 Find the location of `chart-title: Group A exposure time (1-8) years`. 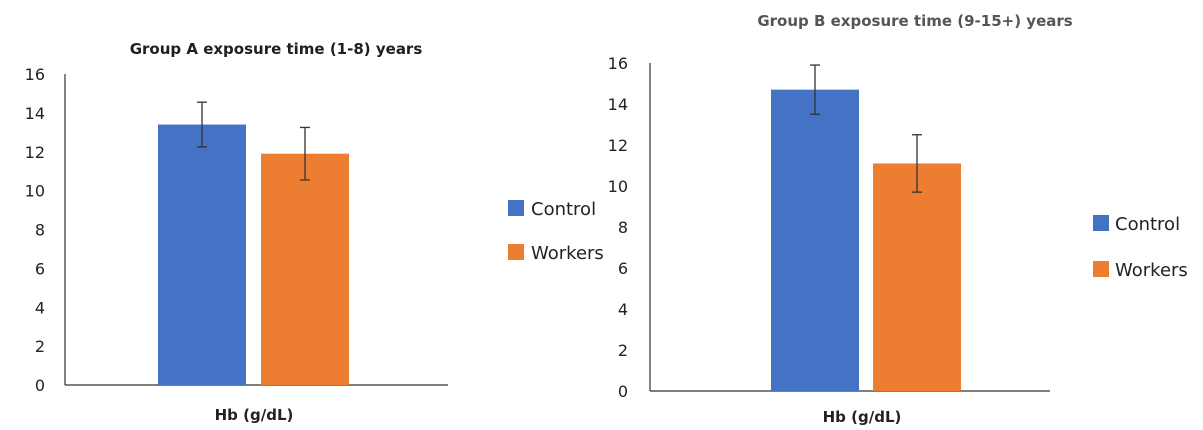

chart-title: Group A exposure time (1-8) years is located at coordinates (276, 49).